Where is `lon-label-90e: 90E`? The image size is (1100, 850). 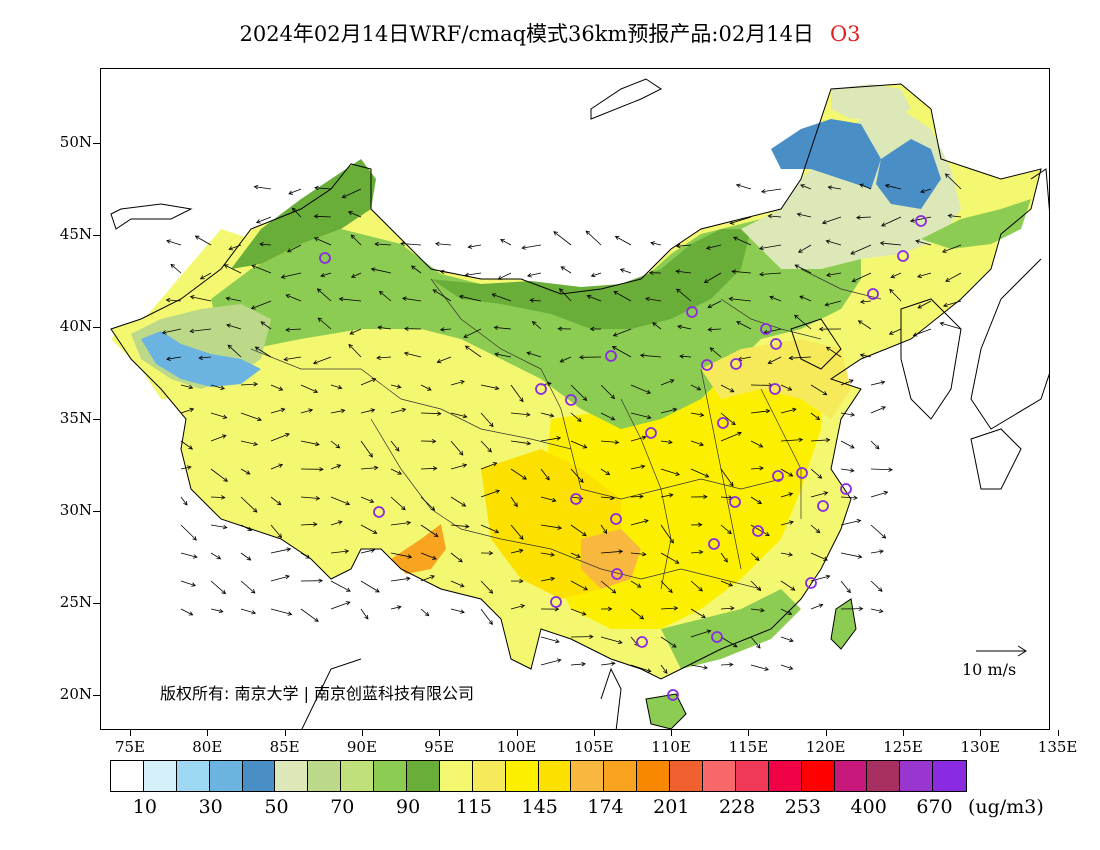 lon-label-90e: 90E is located at coordinates (361, 747).